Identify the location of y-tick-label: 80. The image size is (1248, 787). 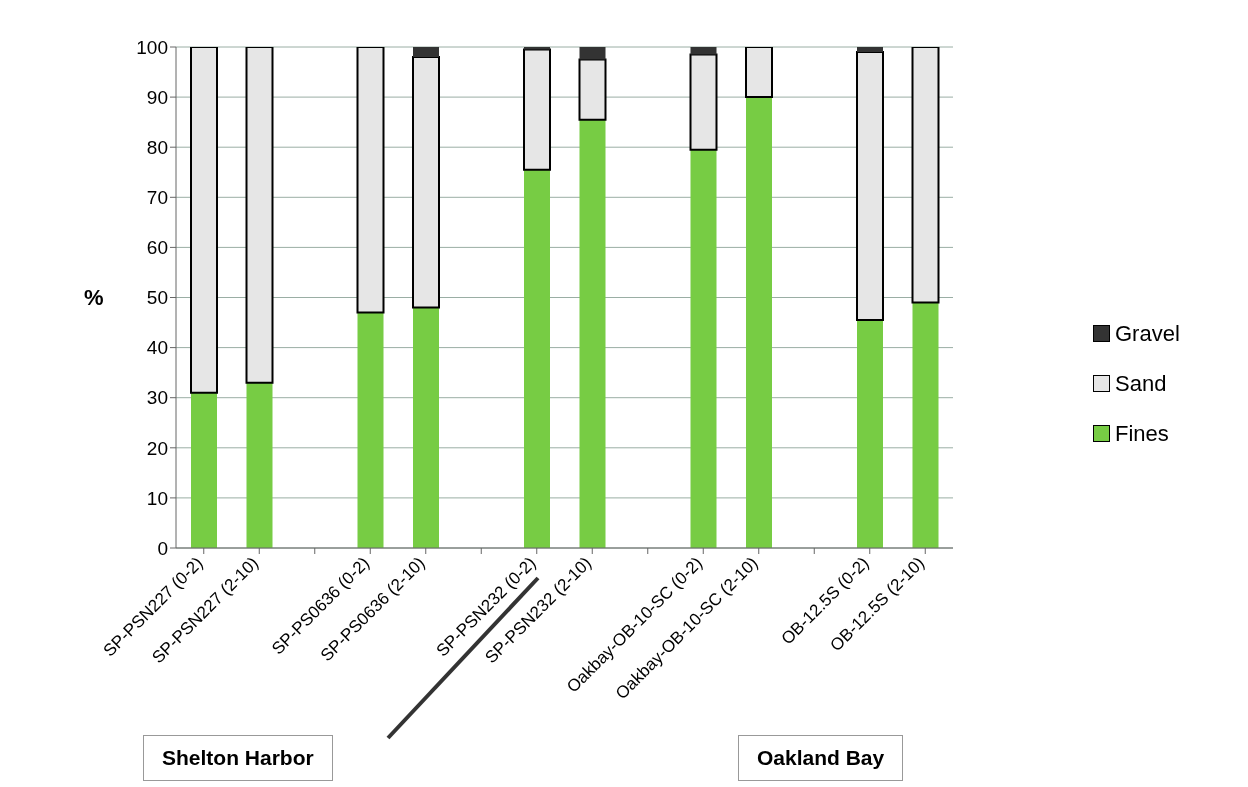
(157, 147).